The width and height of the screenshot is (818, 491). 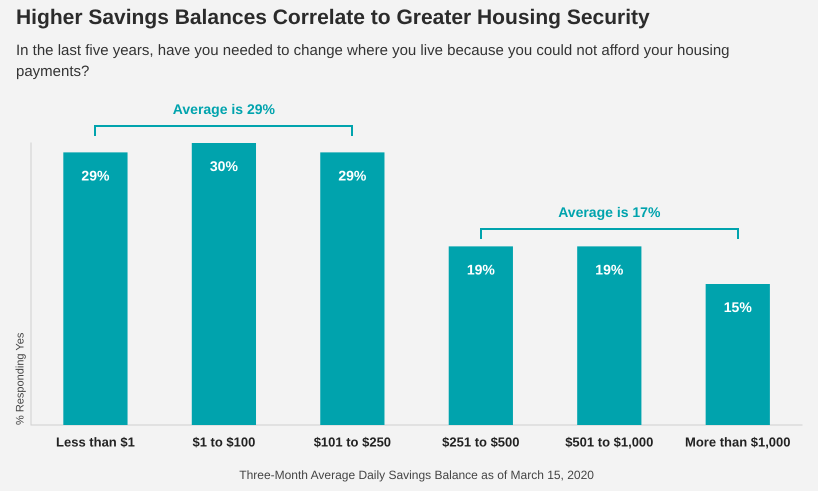 What do you see at coordinates (20, 378) in the screenshot?
I see `y-axis-title: % Responding Yes` at bounding box center [20, 378].